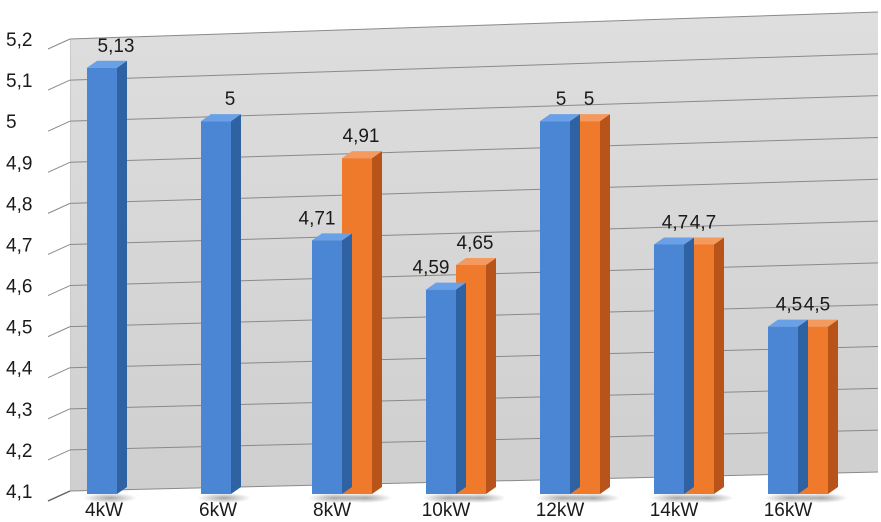 The width and height of the screenshot is (881, 522). I want to click on x-category-label: 16kW, so click(788, 510).